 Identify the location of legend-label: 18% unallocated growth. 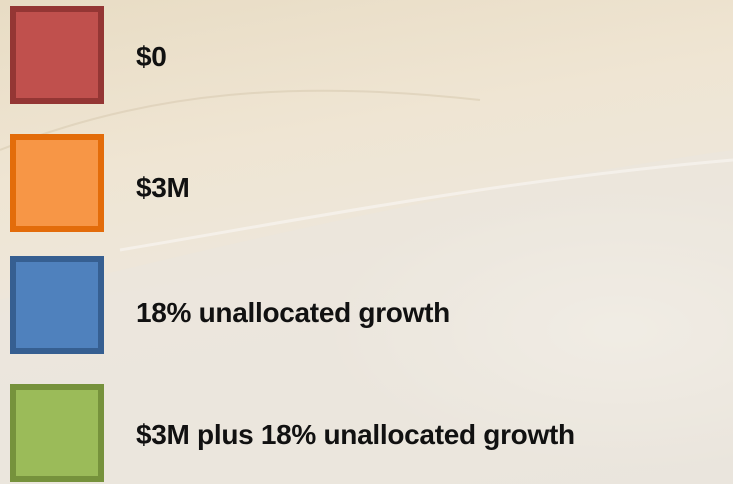
(293, 312).